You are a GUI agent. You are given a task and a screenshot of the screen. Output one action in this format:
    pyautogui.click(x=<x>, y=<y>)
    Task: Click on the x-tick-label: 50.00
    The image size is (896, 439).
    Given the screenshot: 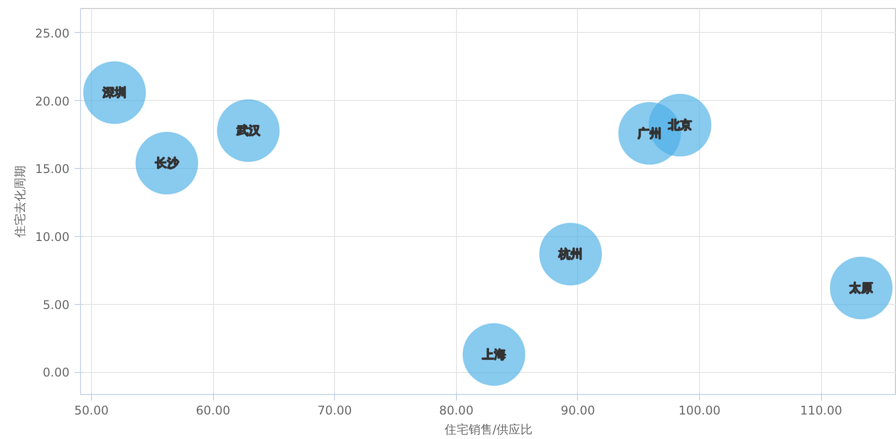 What is the action you would take?
    pyautogui.click(x=91, y=411)
    